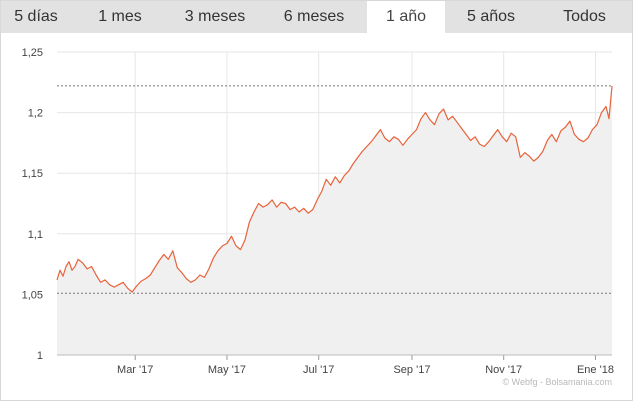  I want to click on y-axis: 1 1,05 1,1 1,15 1,2 1,25, so click(32, 204).